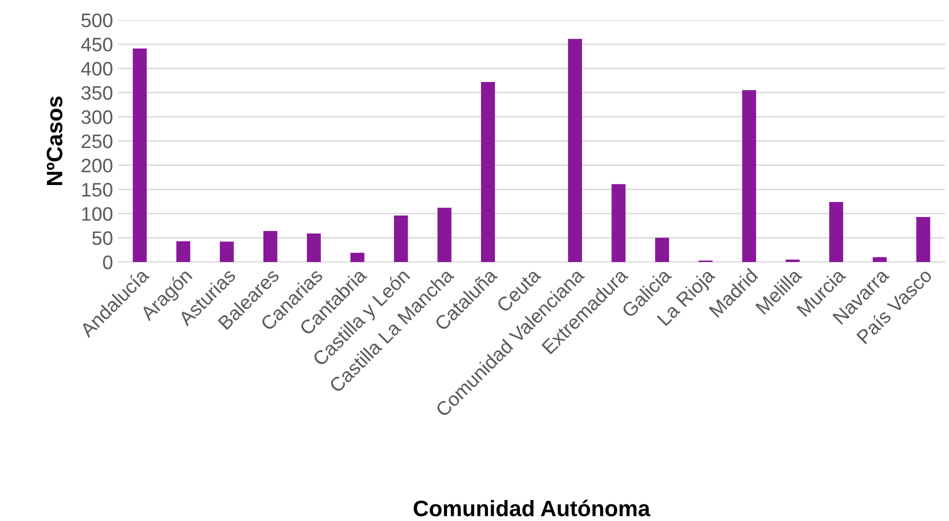 The width and height of the screenshot is (949, 521). Describe the element at coordinates (96, 69) in the screenshot. I see `y-tick-label: 400` at that location.